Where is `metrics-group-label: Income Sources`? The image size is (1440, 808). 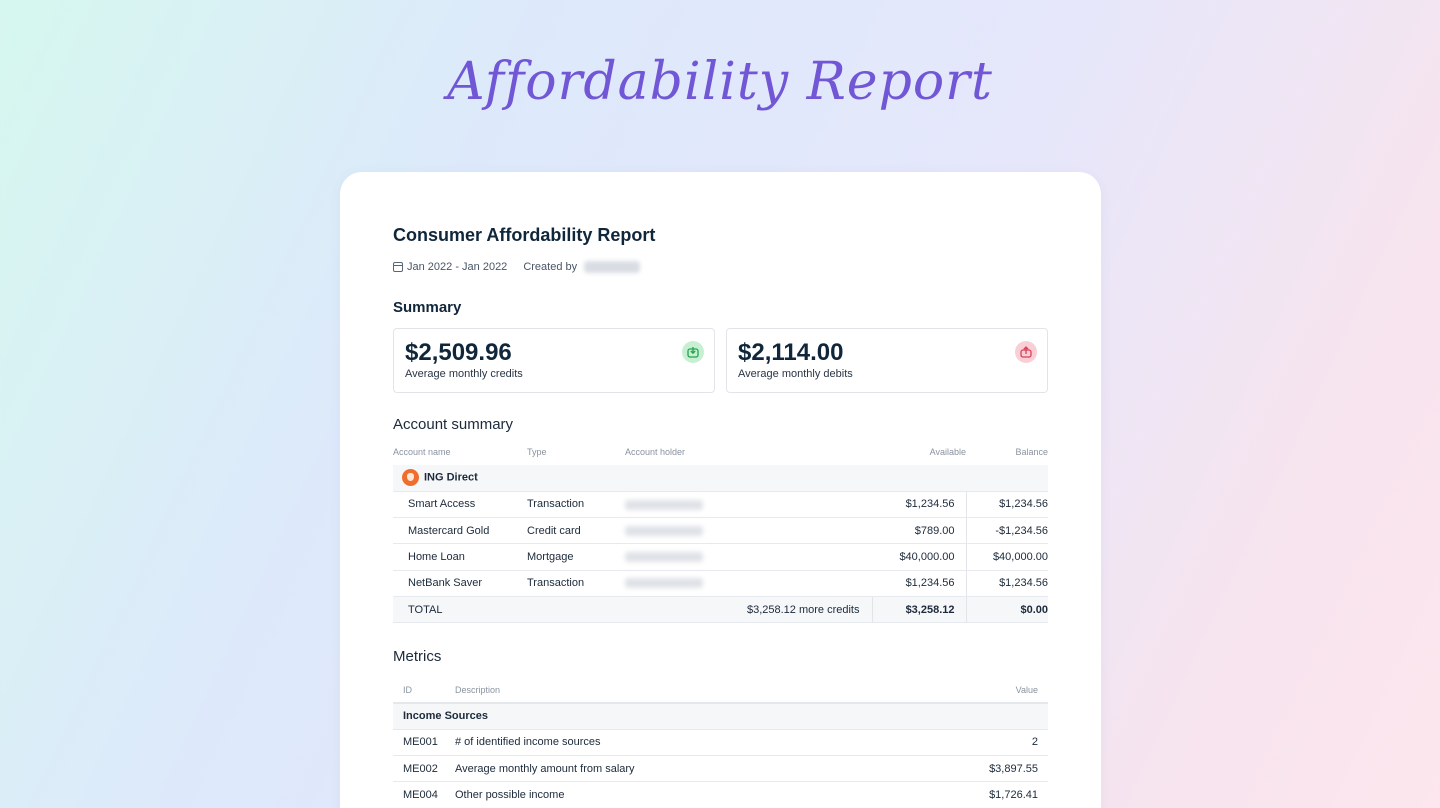 metrics-group-label: Income Sources is located at coordinates (720, 716).